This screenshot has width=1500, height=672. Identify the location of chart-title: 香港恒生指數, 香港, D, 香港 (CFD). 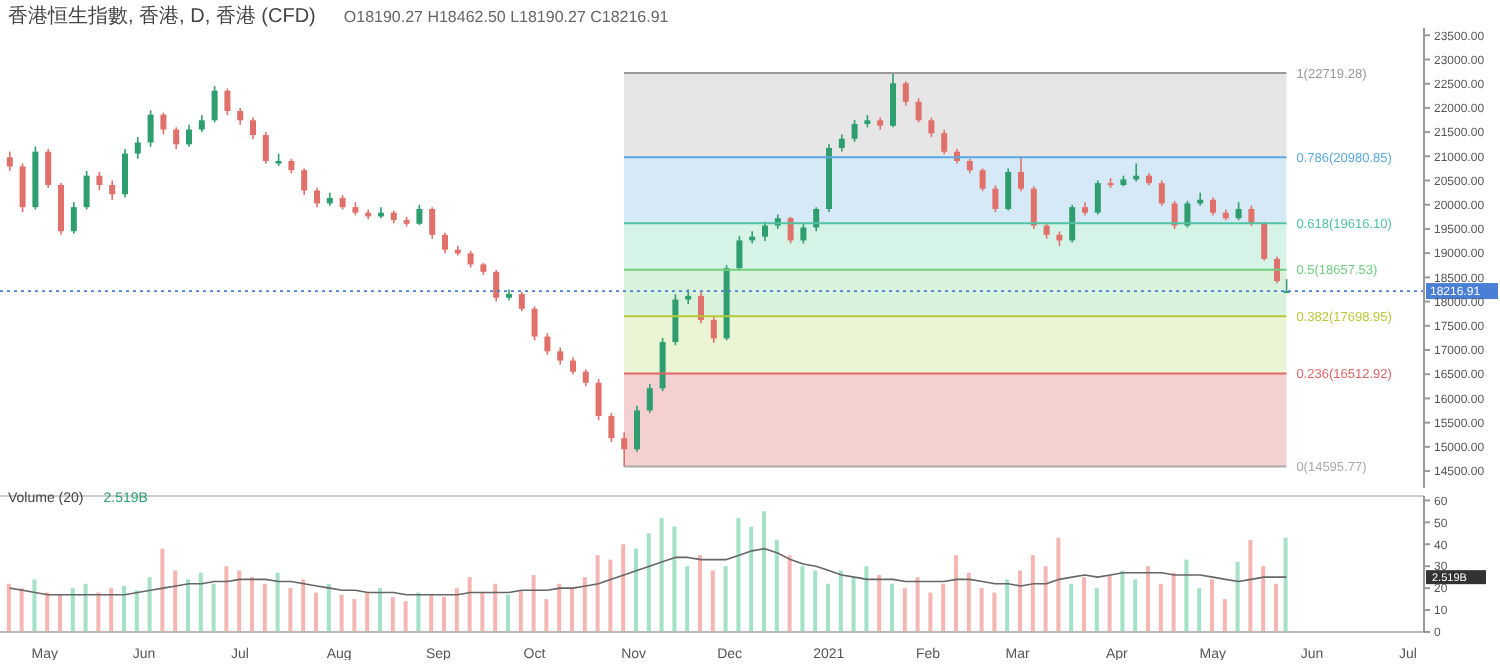
(162, 17).